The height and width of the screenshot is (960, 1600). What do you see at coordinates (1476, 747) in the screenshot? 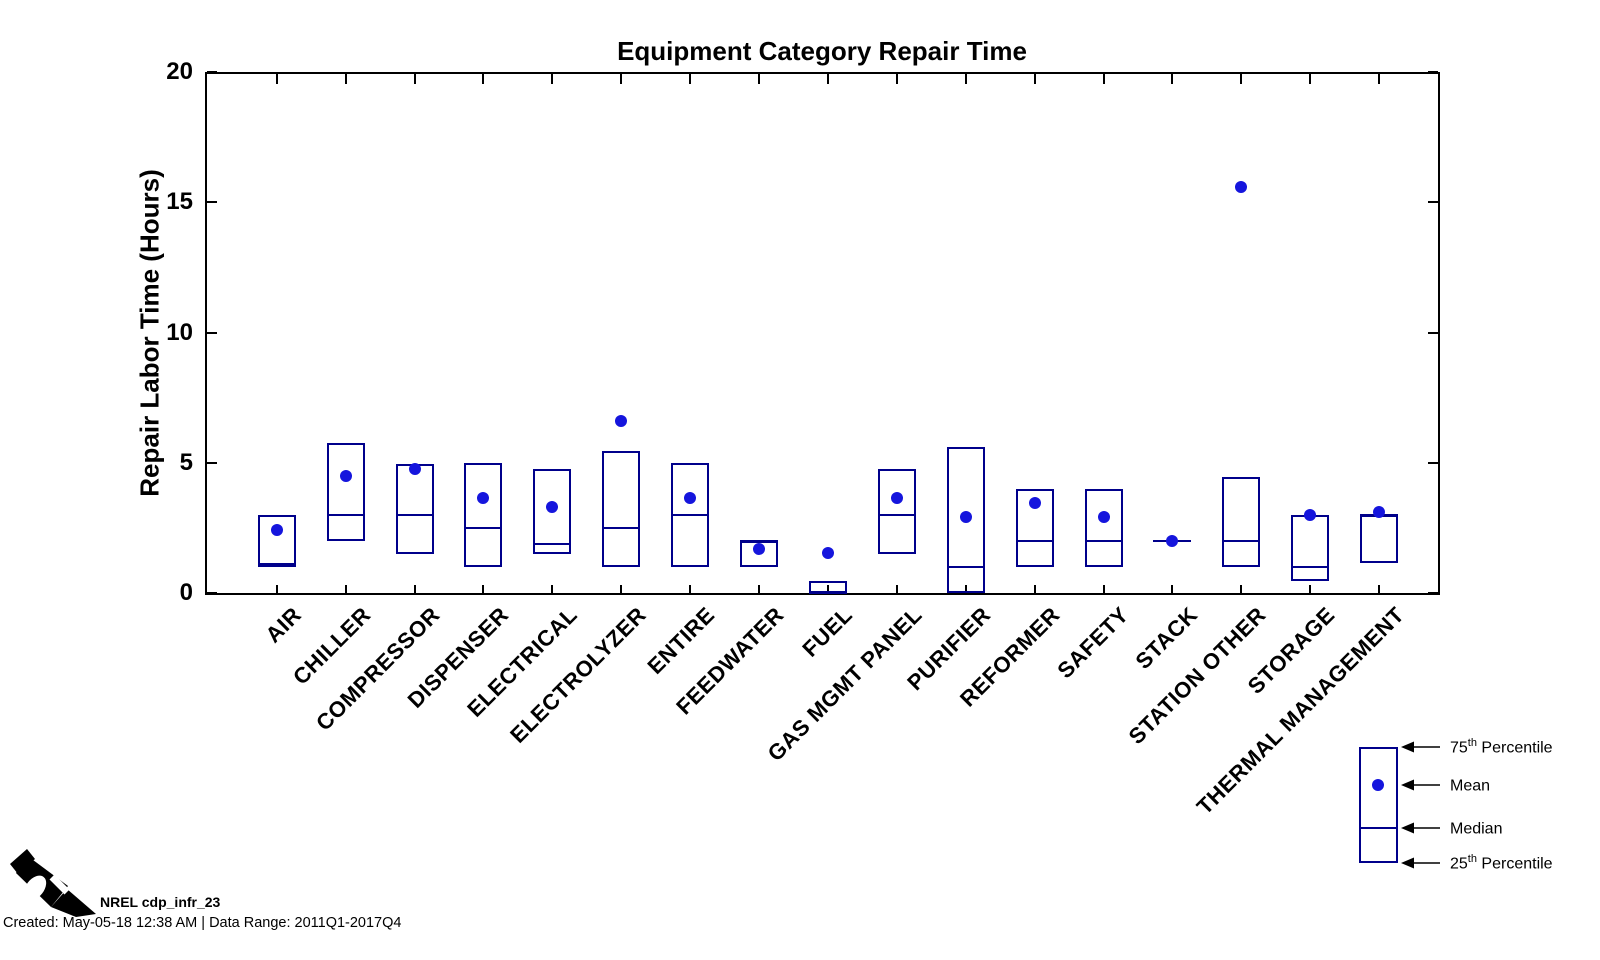
I see `legend-item-75th: 75th Percentile` at bounding box center [1476, 747].